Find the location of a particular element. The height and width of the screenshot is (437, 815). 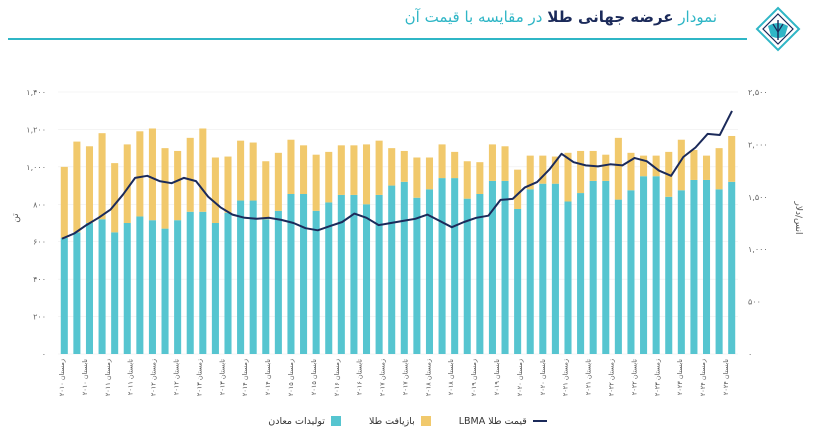

x-tick-label: زمستان ۲۰۲۲ is located at coordinates (612, 377).